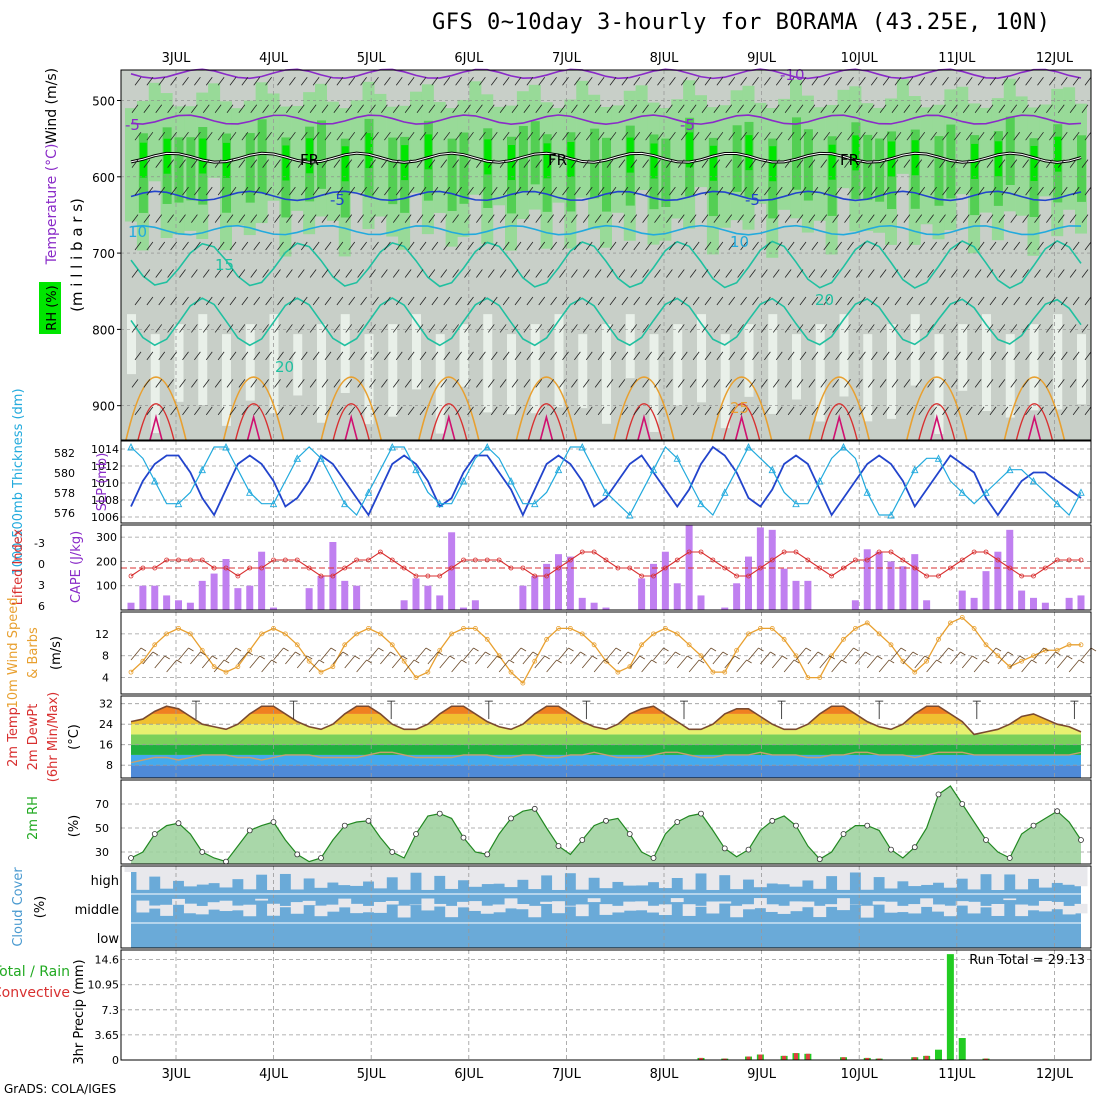 This screenshot has height=1100, width=1100. I want to click on lifted-tick-label: 3, so click(41, 585).